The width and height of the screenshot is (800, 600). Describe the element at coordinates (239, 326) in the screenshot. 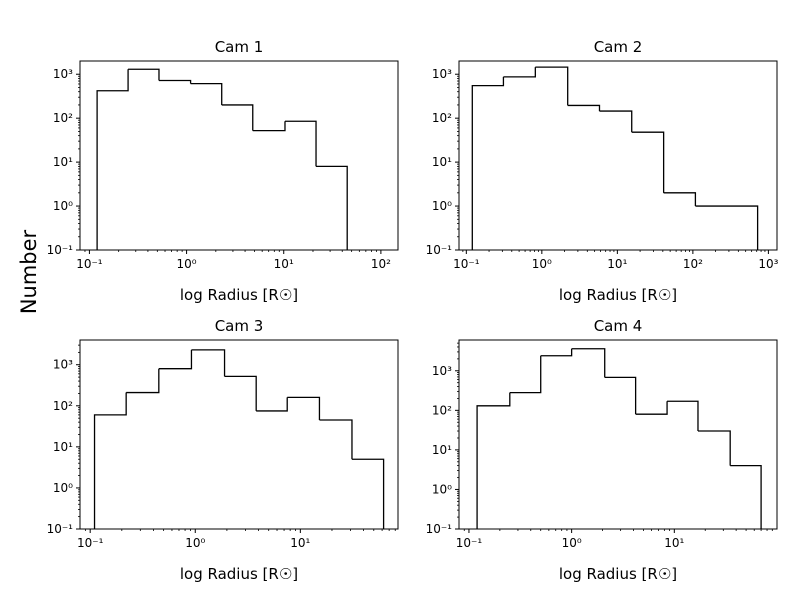

I see `panel-title: Cam 3` at that location.